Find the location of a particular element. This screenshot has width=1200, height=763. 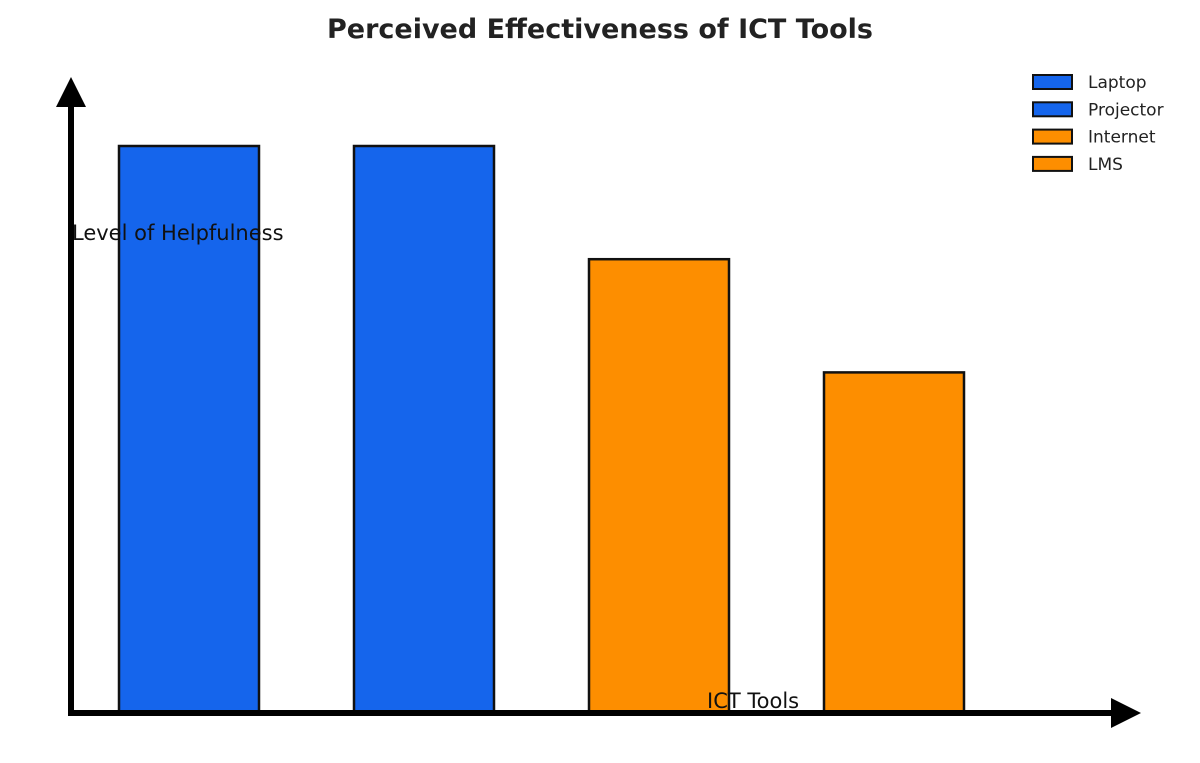

bar-laptop is located at coordinates (189, 429).